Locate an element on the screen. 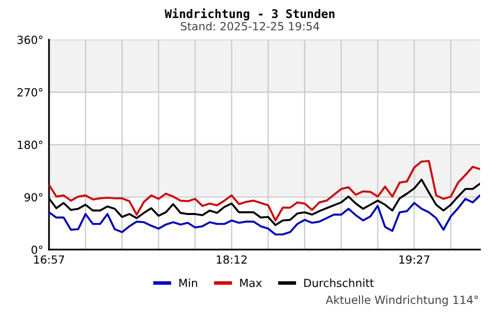 The image size is (500, 320). chart-title: Windrichtung - 3 Stunden is located at coordinates (249, 14).